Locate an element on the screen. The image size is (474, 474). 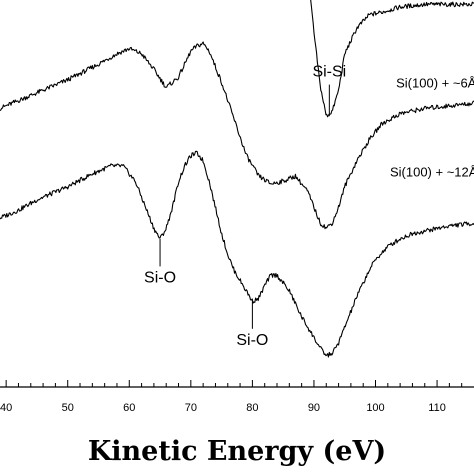
x-tick-label: 50 is located at coordinates (68, 408).